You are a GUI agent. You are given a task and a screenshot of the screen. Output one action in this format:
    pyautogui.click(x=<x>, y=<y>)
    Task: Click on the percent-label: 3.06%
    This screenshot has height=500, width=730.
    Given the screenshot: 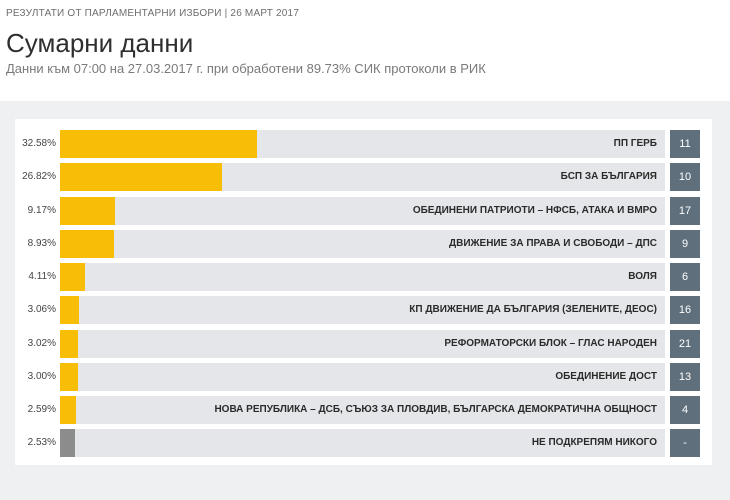 What is the action you would take?
    pyautogui.click(x=41, y=310)
    